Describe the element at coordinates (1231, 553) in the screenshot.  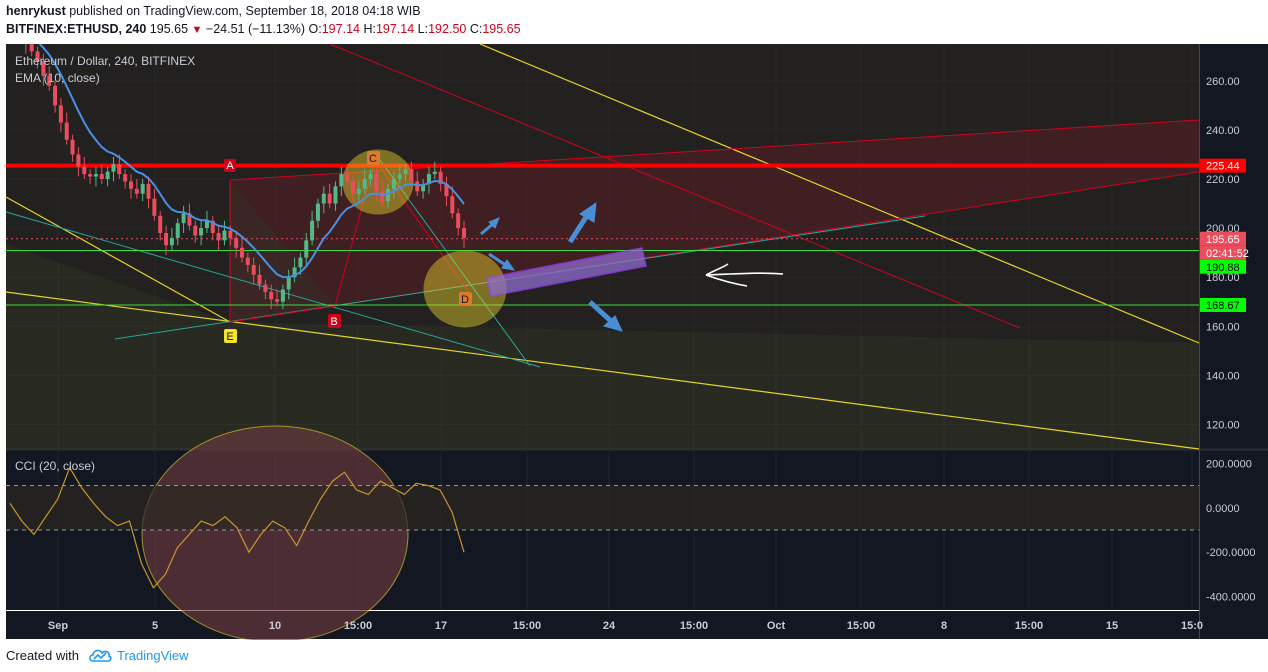
I see `cci-tick-label: -200.0000` at that location.